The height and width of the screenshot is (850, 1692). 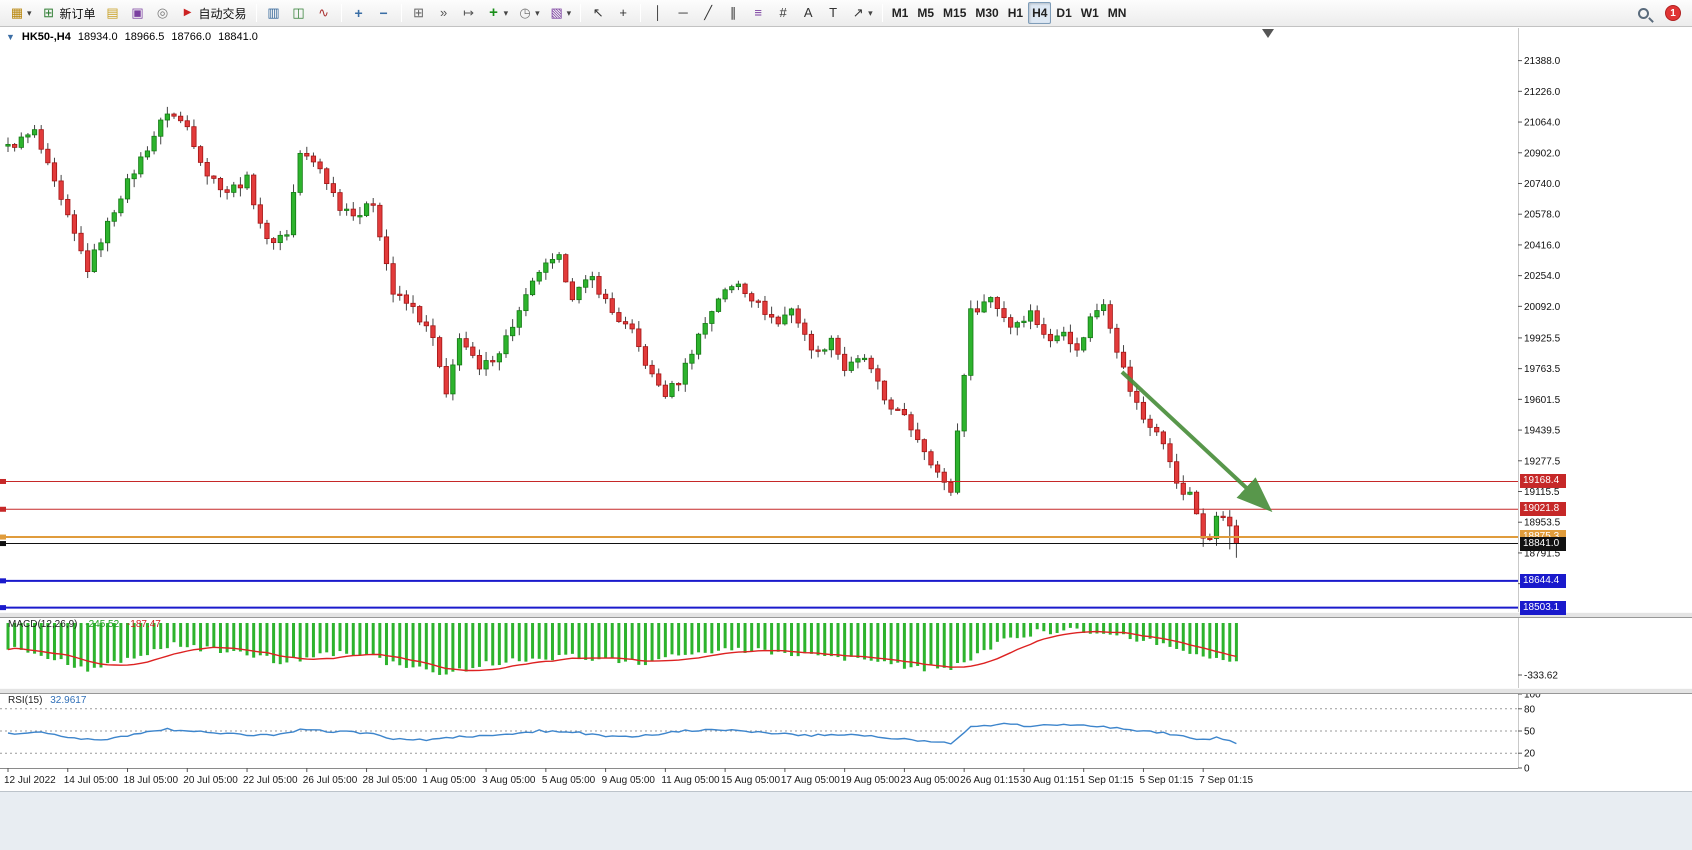 I want to click on timeframe-button-m15: M15, so click(x=954, y=13).